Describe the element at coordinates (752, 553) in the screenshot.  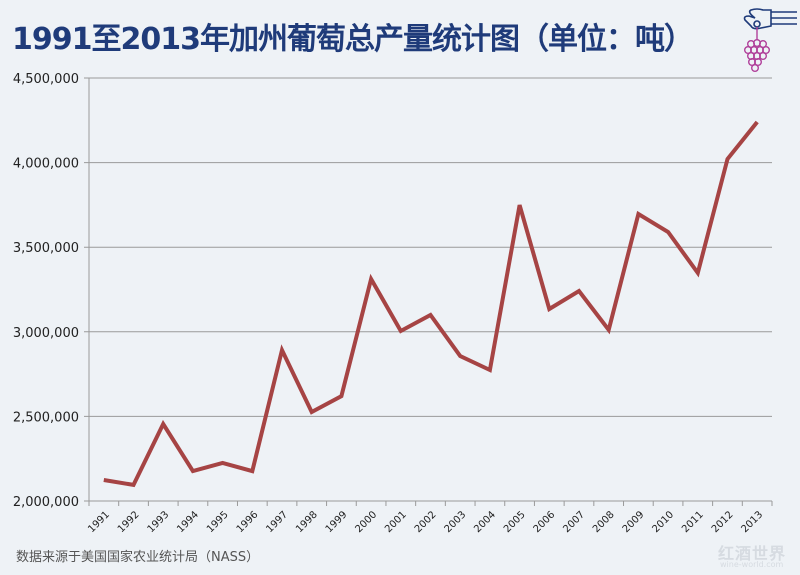
I see `watermark-logo: 红酒世界` at that location.